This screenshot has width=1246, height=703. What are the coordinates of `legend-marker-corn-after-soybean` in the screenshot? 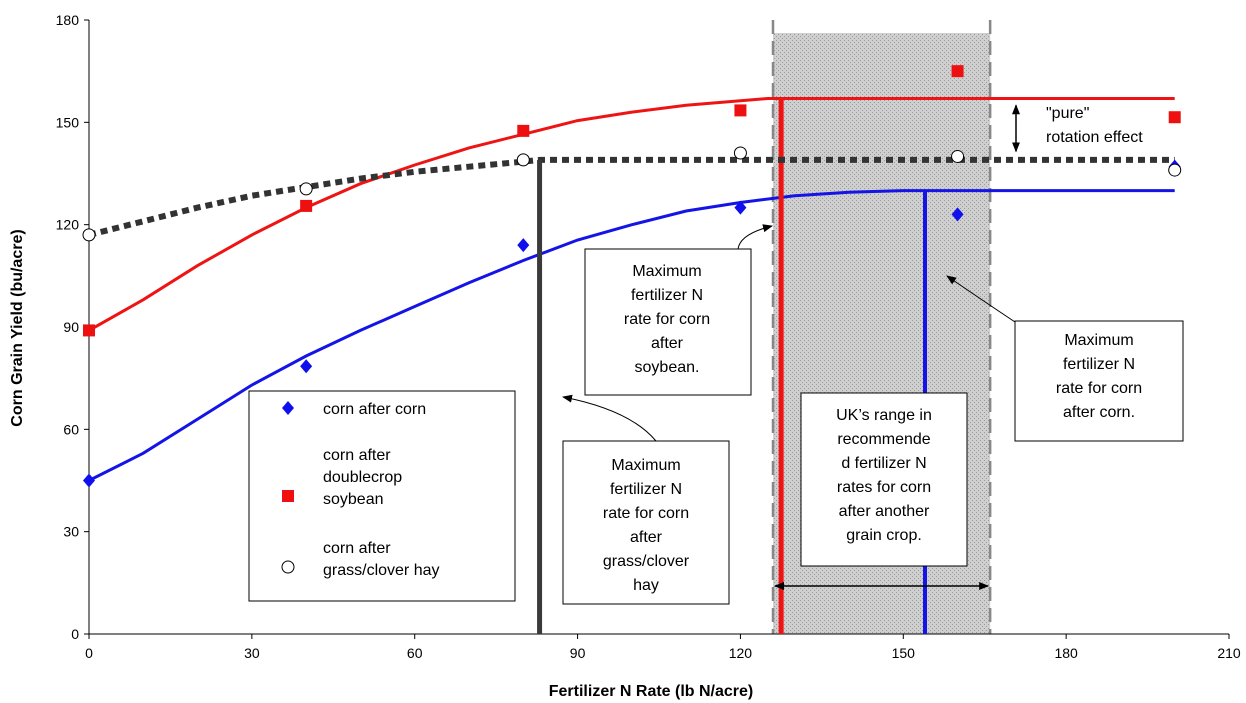 It's located at (288, 496).